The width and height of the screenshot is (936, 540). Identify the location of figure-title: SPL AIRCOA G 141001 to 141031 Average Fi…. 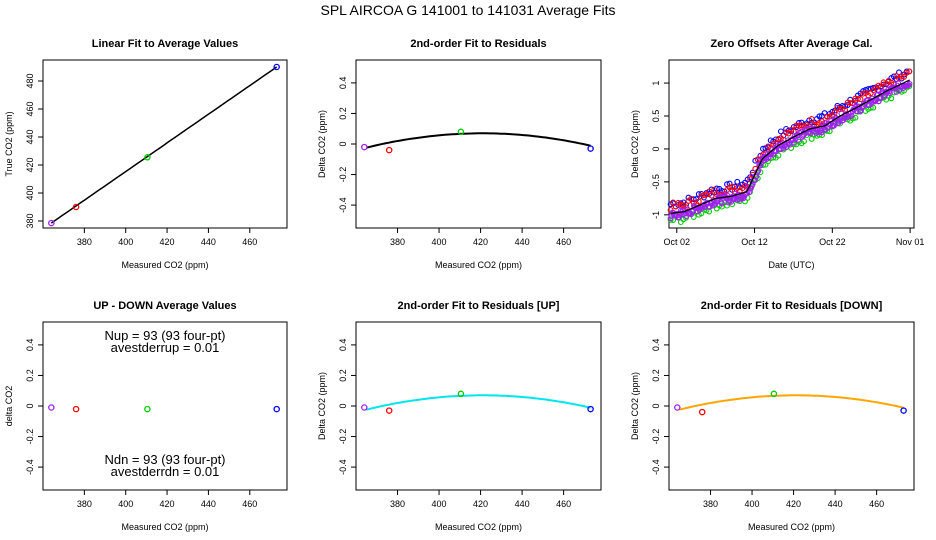
(468, 10).